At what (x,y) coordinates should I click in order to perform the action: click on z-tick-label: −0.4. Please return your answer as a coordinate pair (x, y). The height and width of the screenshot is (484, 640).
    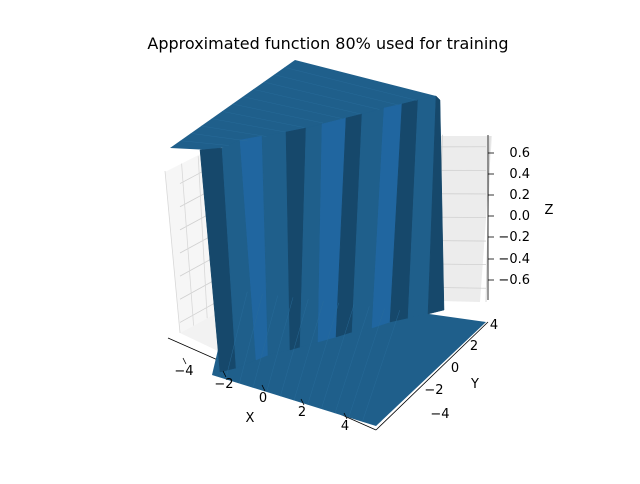
    Looking at the image, I should click on (514, 259).